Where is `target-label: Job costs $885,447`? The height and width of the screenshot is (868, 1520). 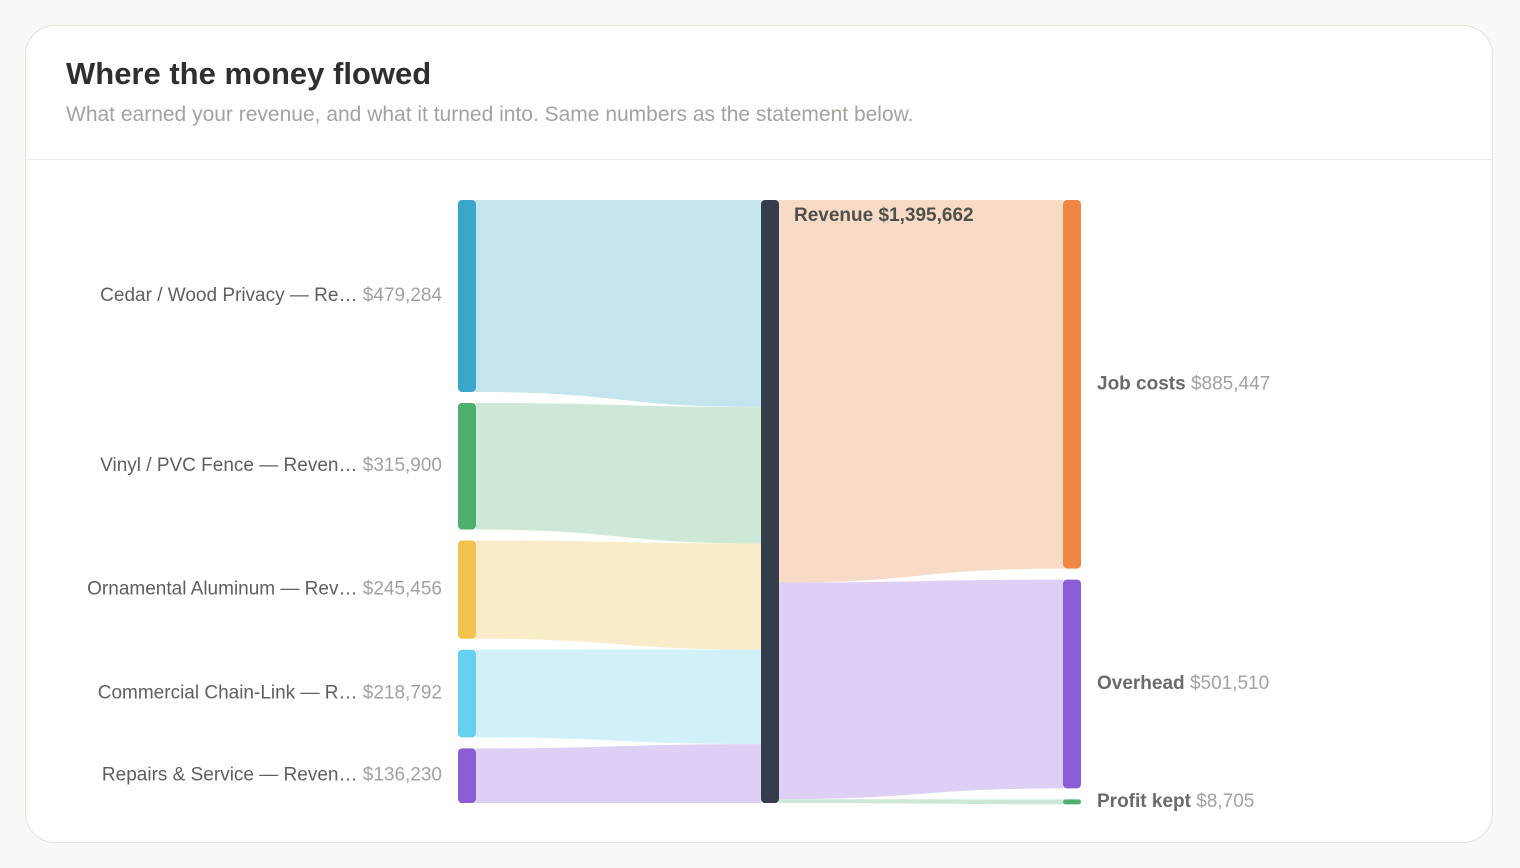 target-label: Job costs $885,447 is located at coordinates (1183, 383).